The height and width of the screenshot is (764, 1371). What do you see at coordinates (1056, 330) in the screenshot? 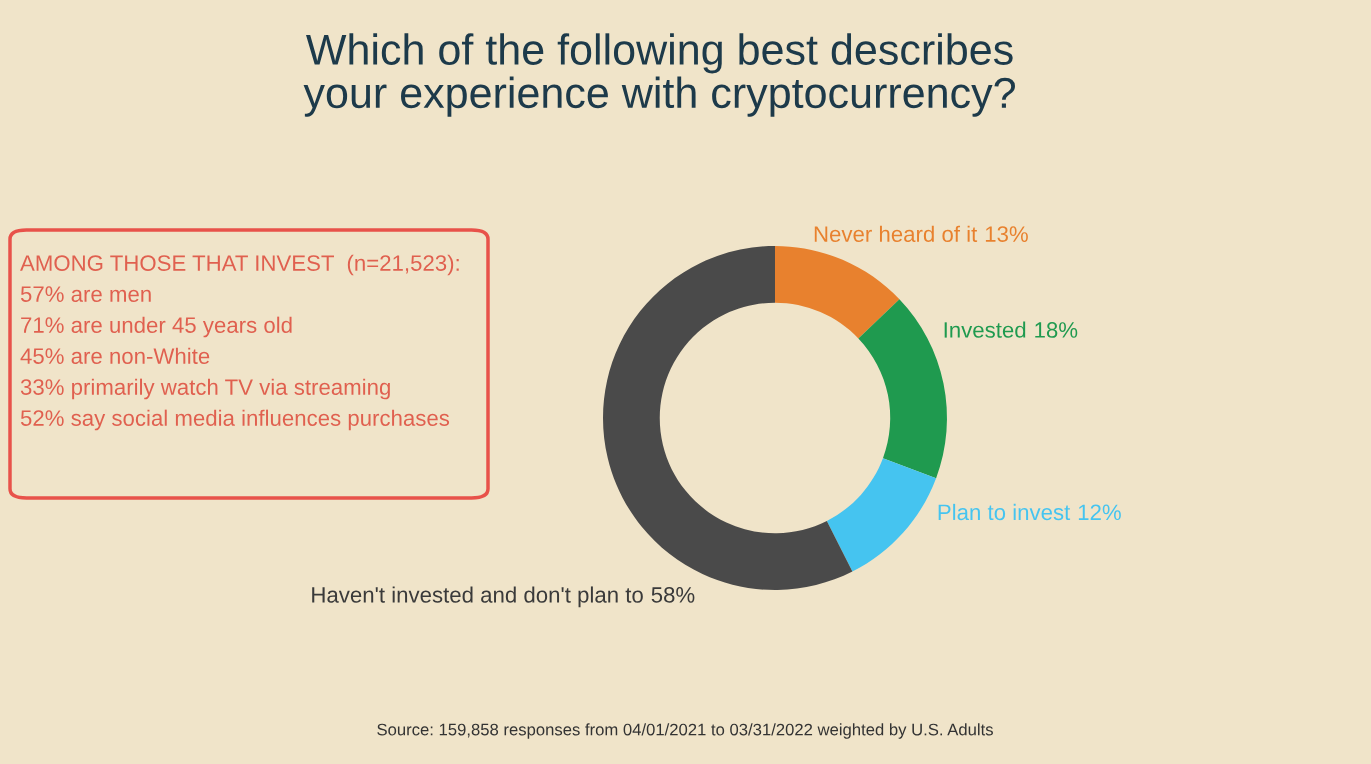
I see `data-label: 18%` at bounding box center [1056, 330].